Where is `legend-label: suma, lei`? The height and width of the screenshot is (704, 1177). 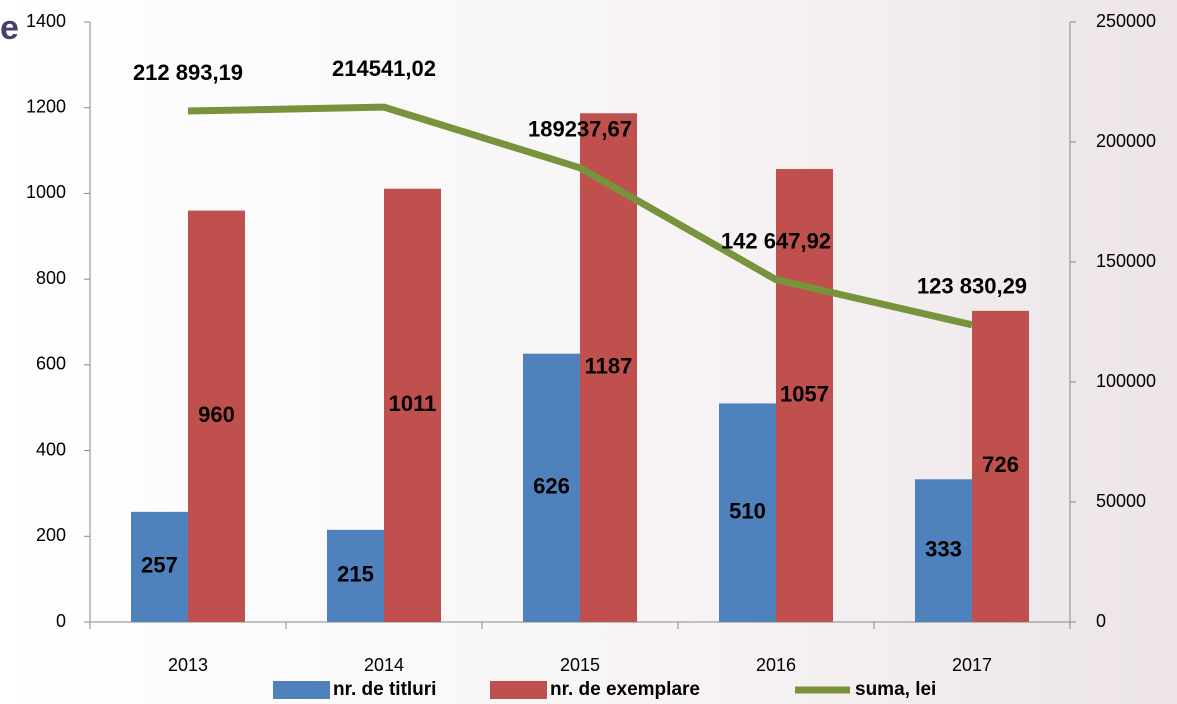
legend-label: suma, lei is located at coordinates (895, 689).